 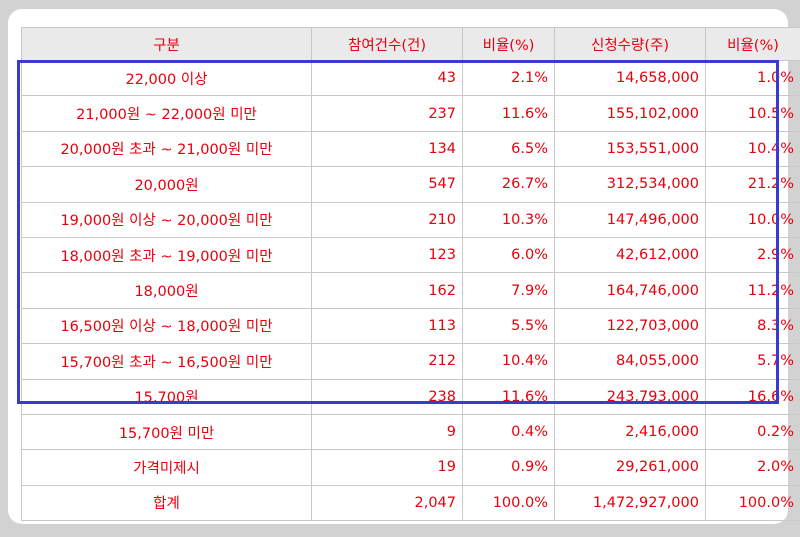 I want to click on cell-participation-count: 547, so click(x=387, y=184).